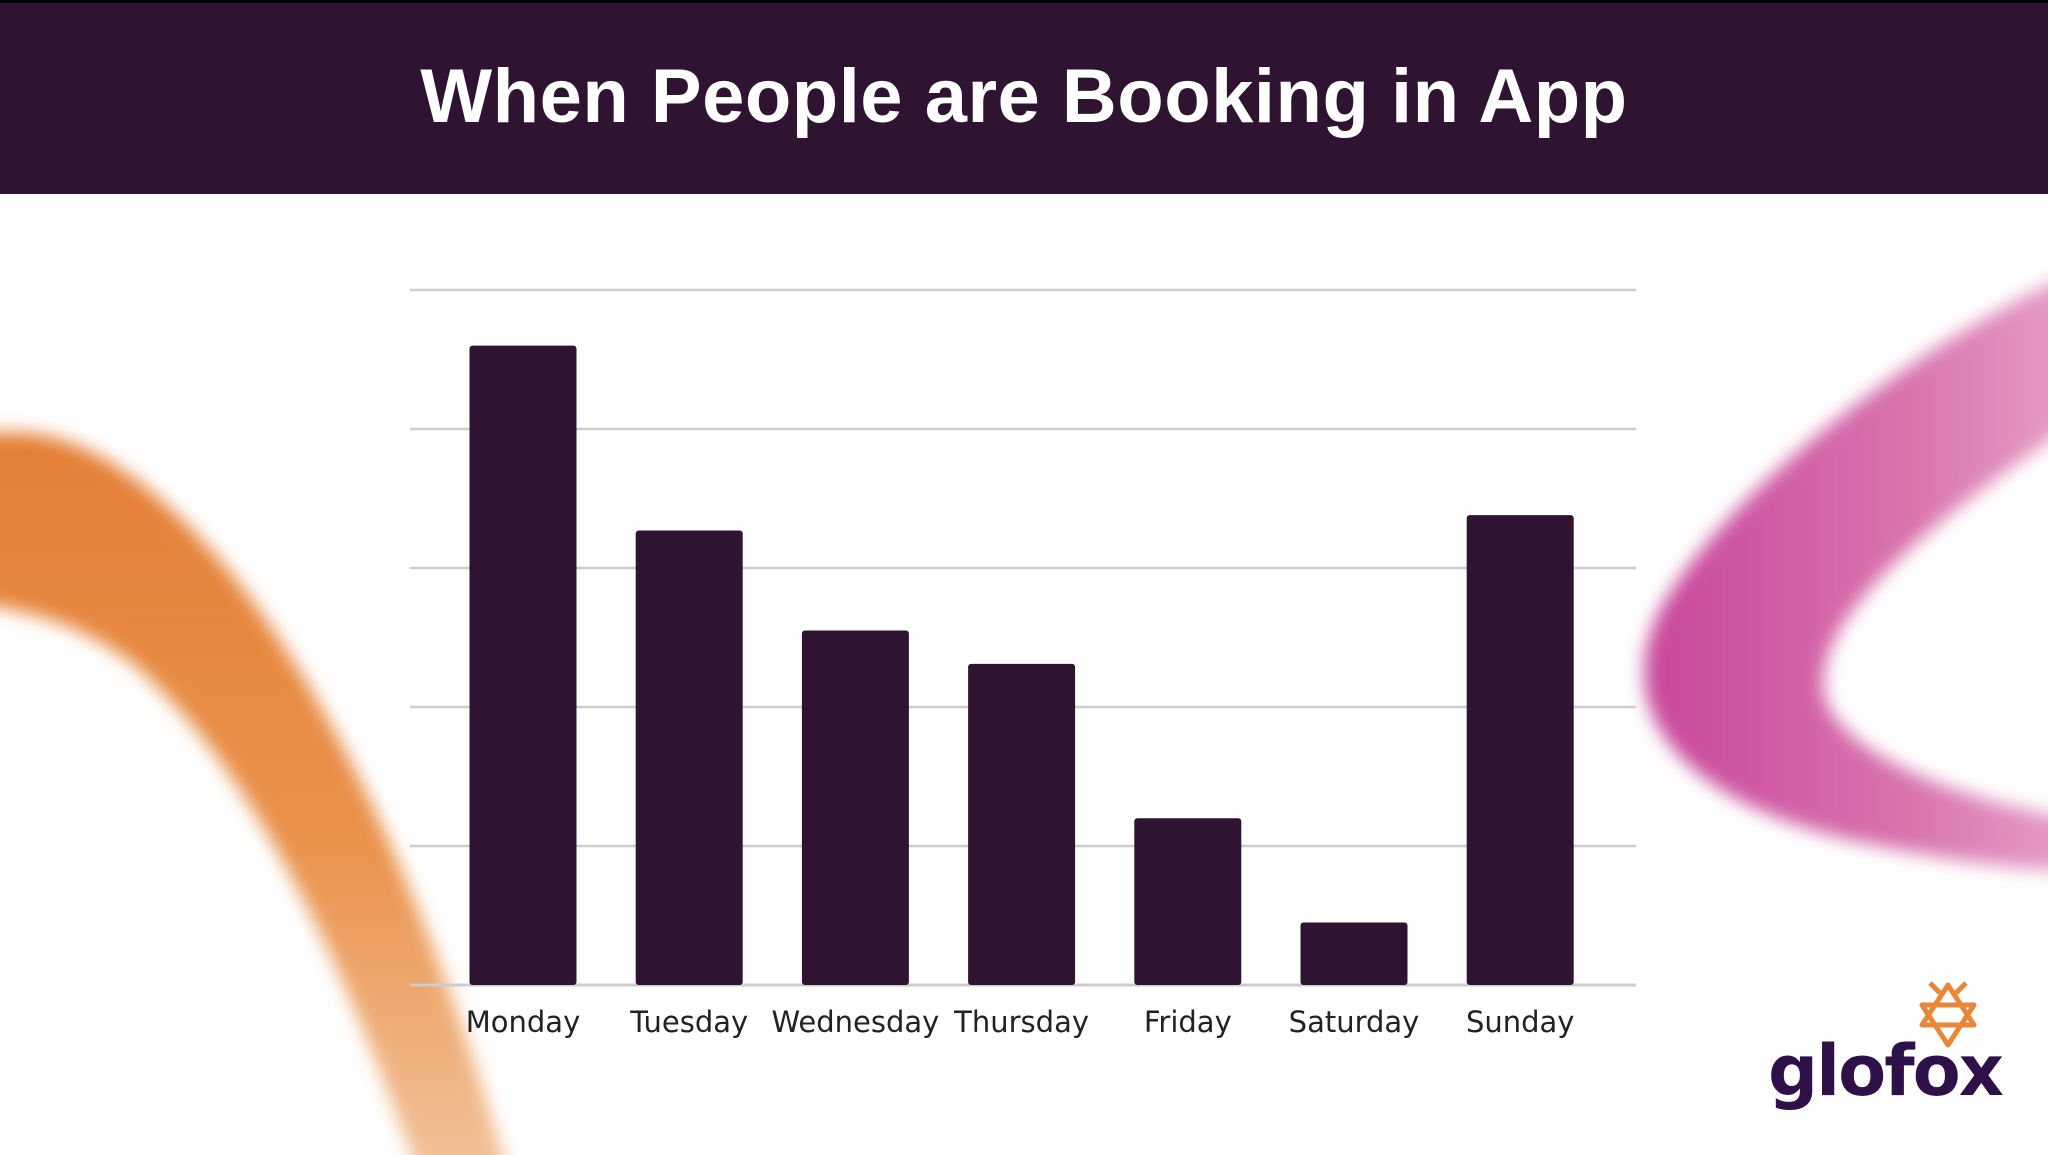 The height and width of the screenshot is (1155, 2048). I want to click on x-tick-label-sunday: Sunday, so click(1520, 1022).